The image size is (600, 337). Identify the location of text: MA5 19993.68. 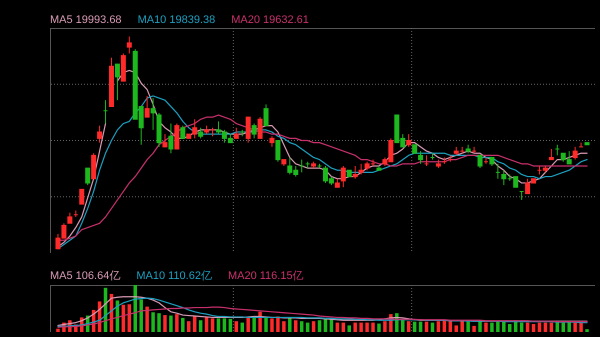
(86, 20).